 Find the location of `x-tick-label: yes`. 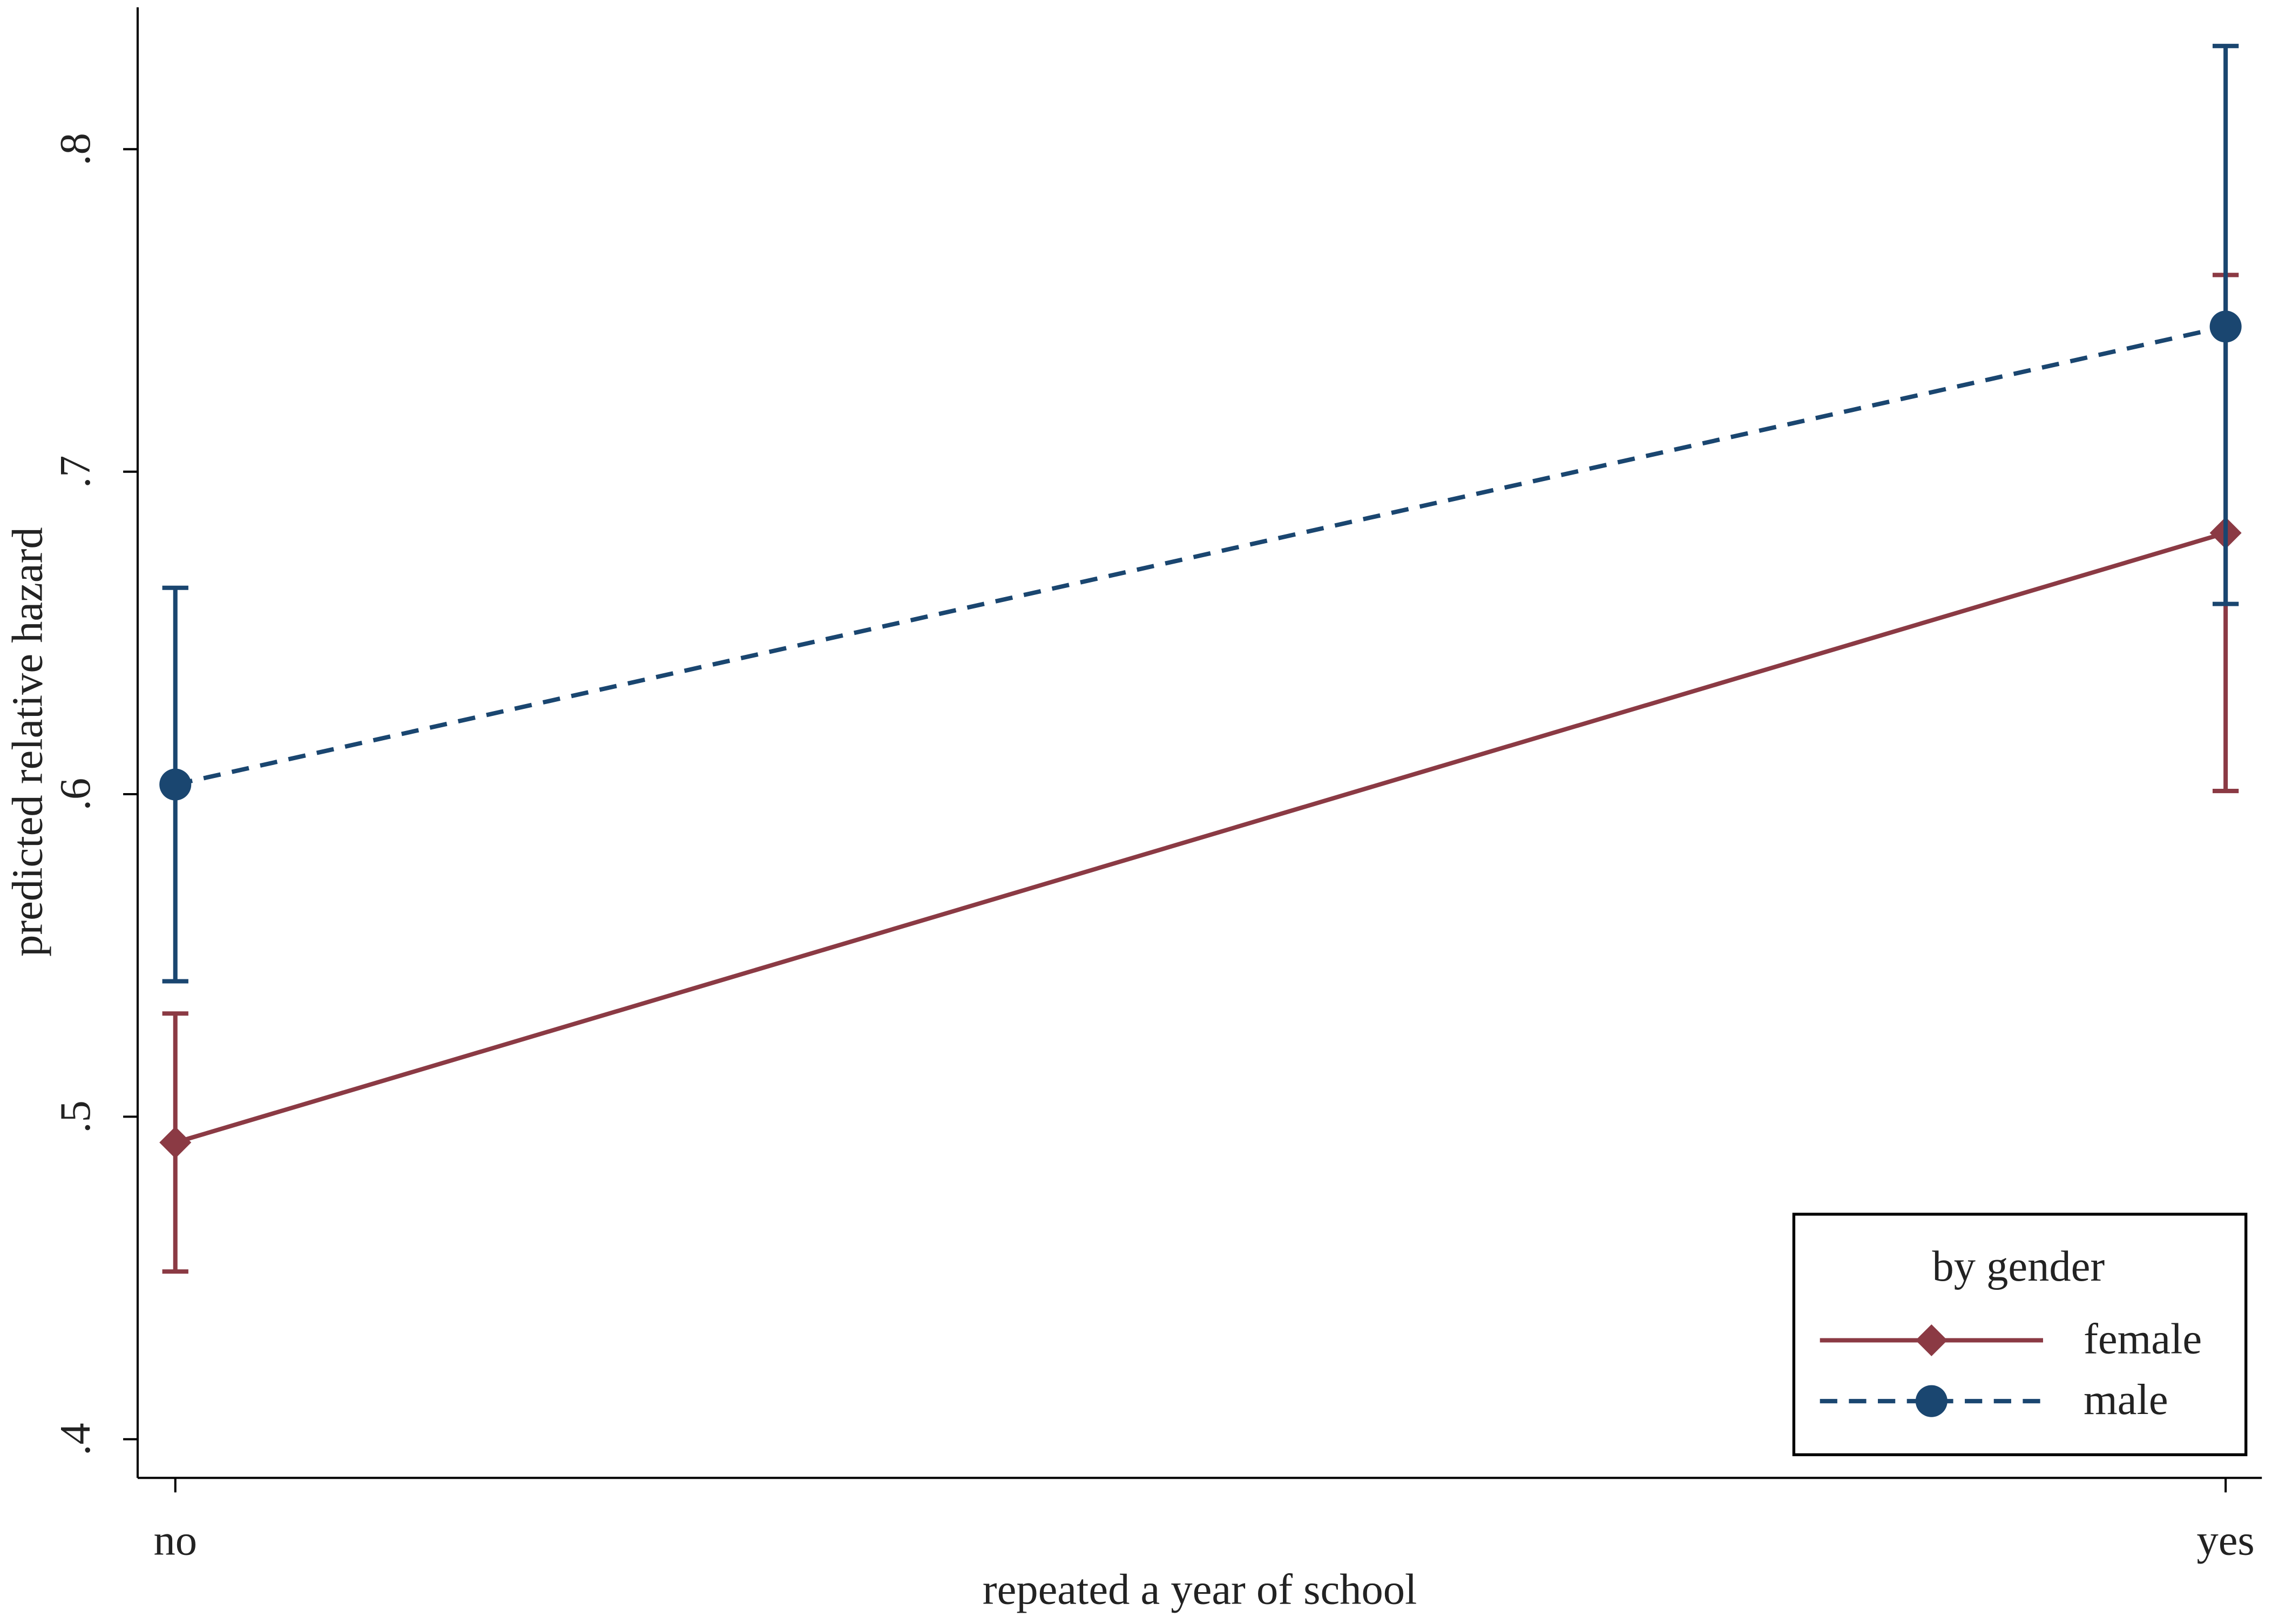

x-tick-label: yes is located at coordinates (2225, 1540).